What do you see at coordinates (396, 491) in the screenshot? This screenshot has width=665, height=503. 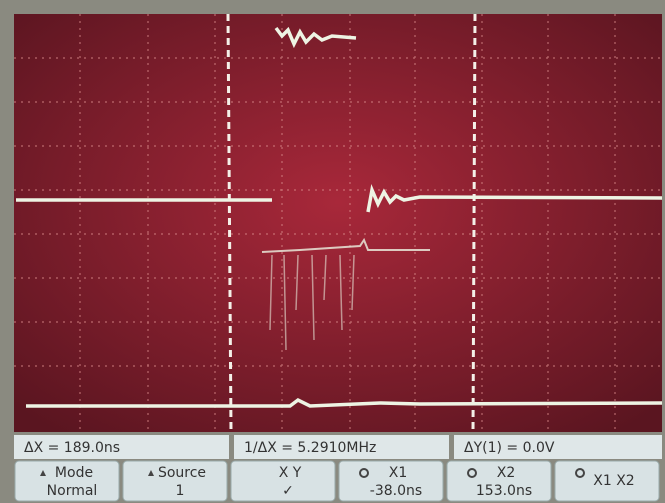 I see `softkey-value: -38.0ns` at bounding box center [396, 491].